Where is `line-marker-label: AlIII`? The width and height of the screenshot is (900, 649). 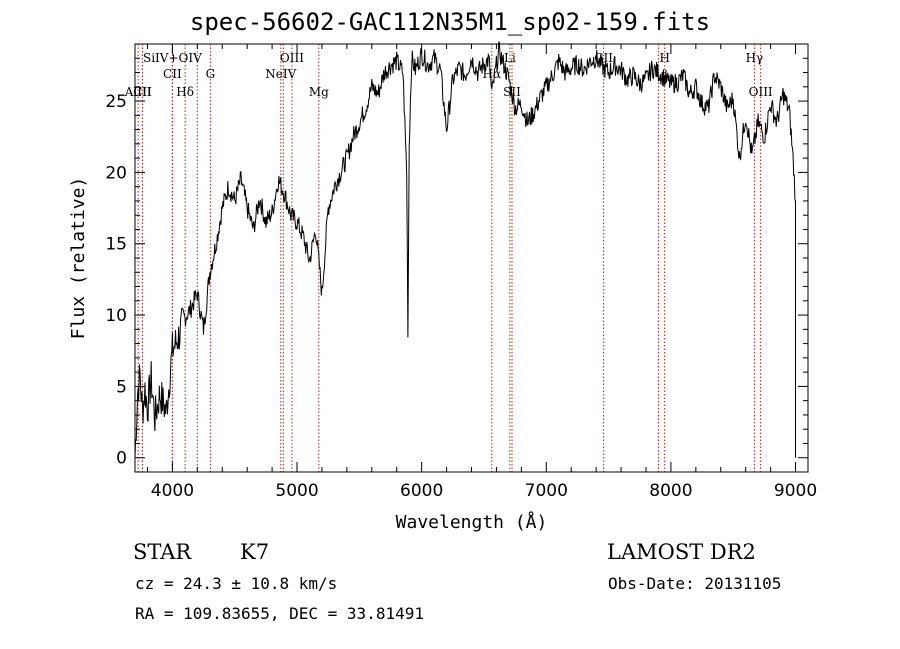 line-marker-label: AlIII is located at coordinates (138, 92).